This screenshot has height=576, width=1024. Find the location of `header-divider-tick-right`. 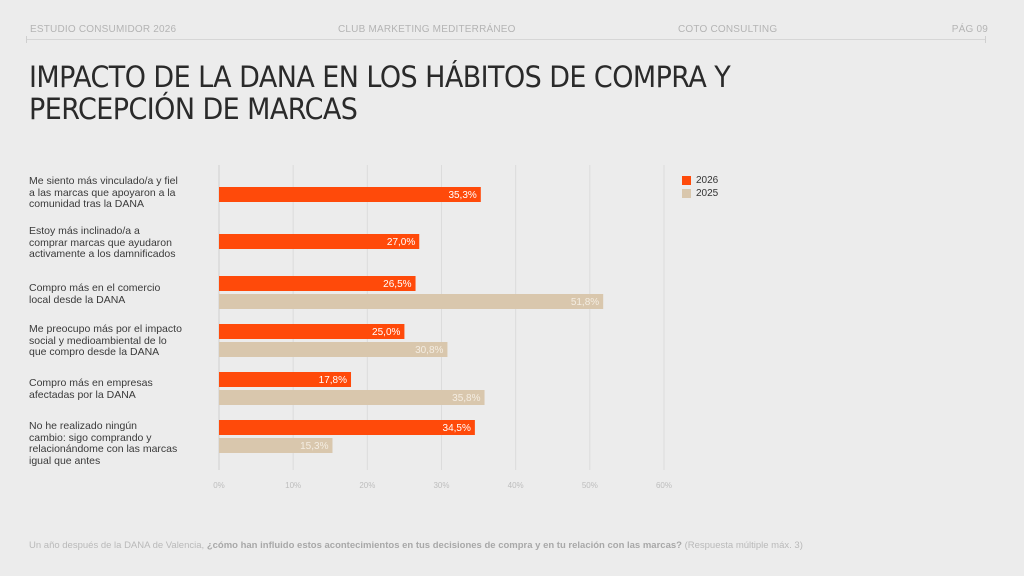

header-divider-tick-right is located at coordinates (985, 39).